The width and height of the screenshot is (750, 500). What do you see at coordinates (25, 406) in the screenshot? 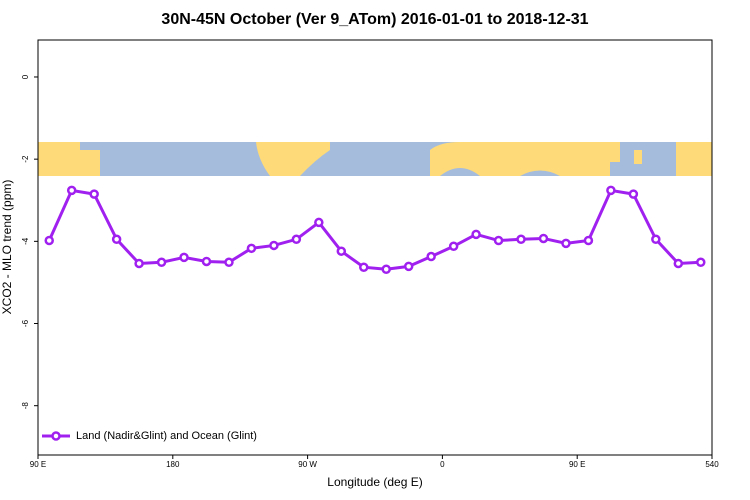
I see `y-tick-label: -8` at bounding box center [25, 406].